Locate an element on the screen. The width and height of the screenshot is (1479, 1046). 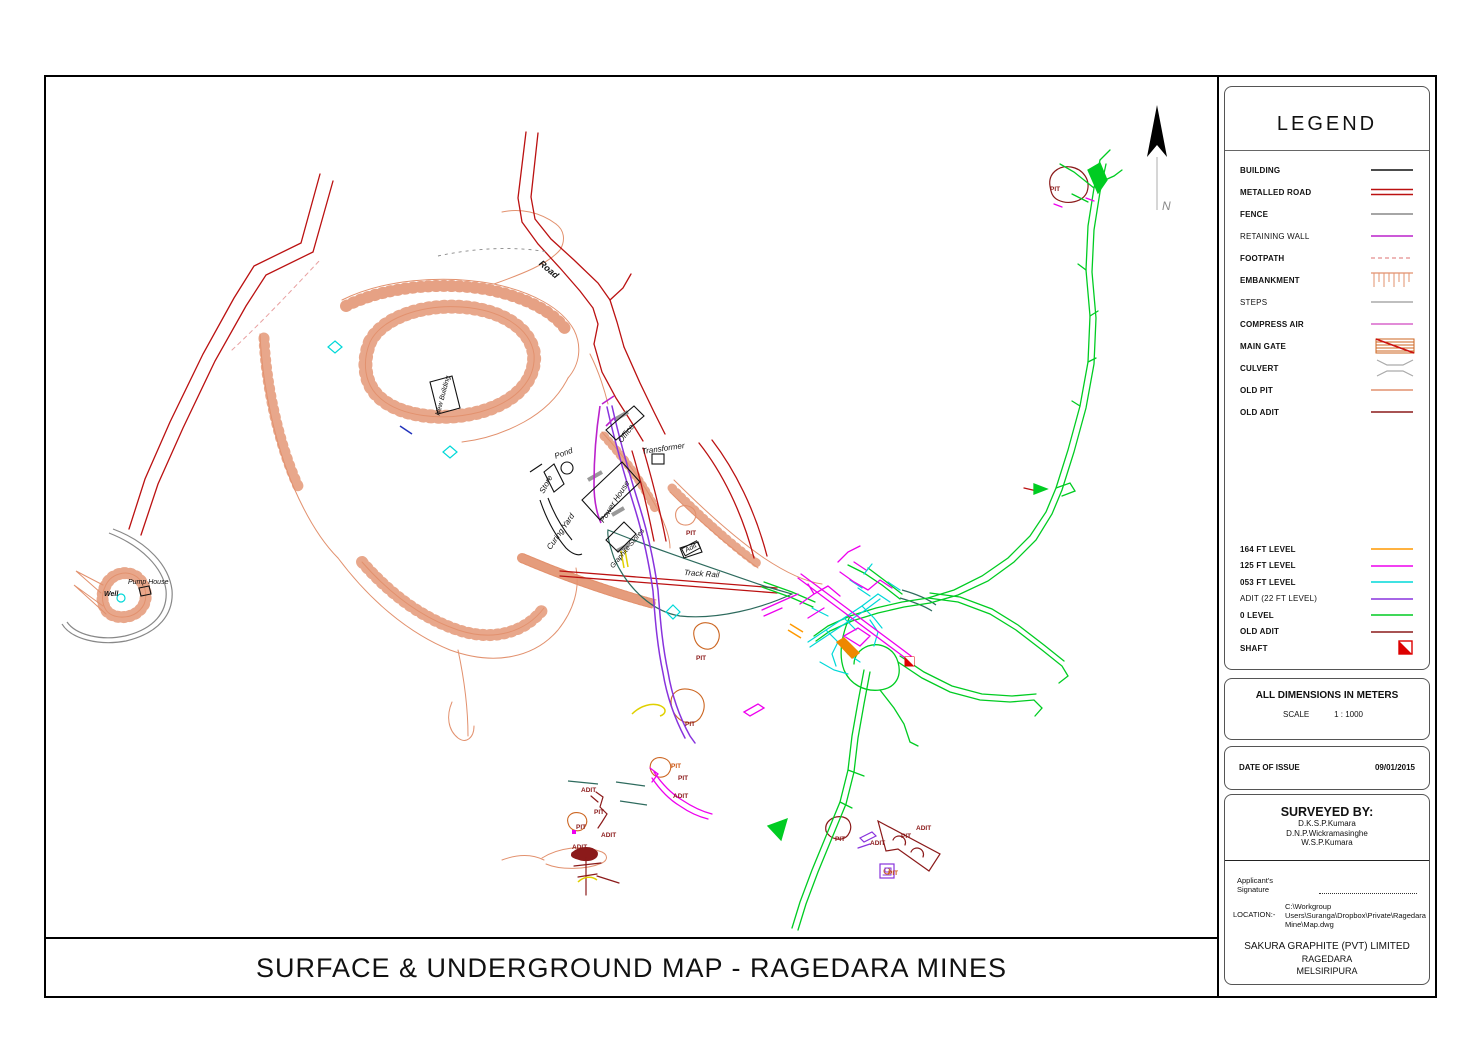
adit-22-tunnels is located at coordinates (750, 642).